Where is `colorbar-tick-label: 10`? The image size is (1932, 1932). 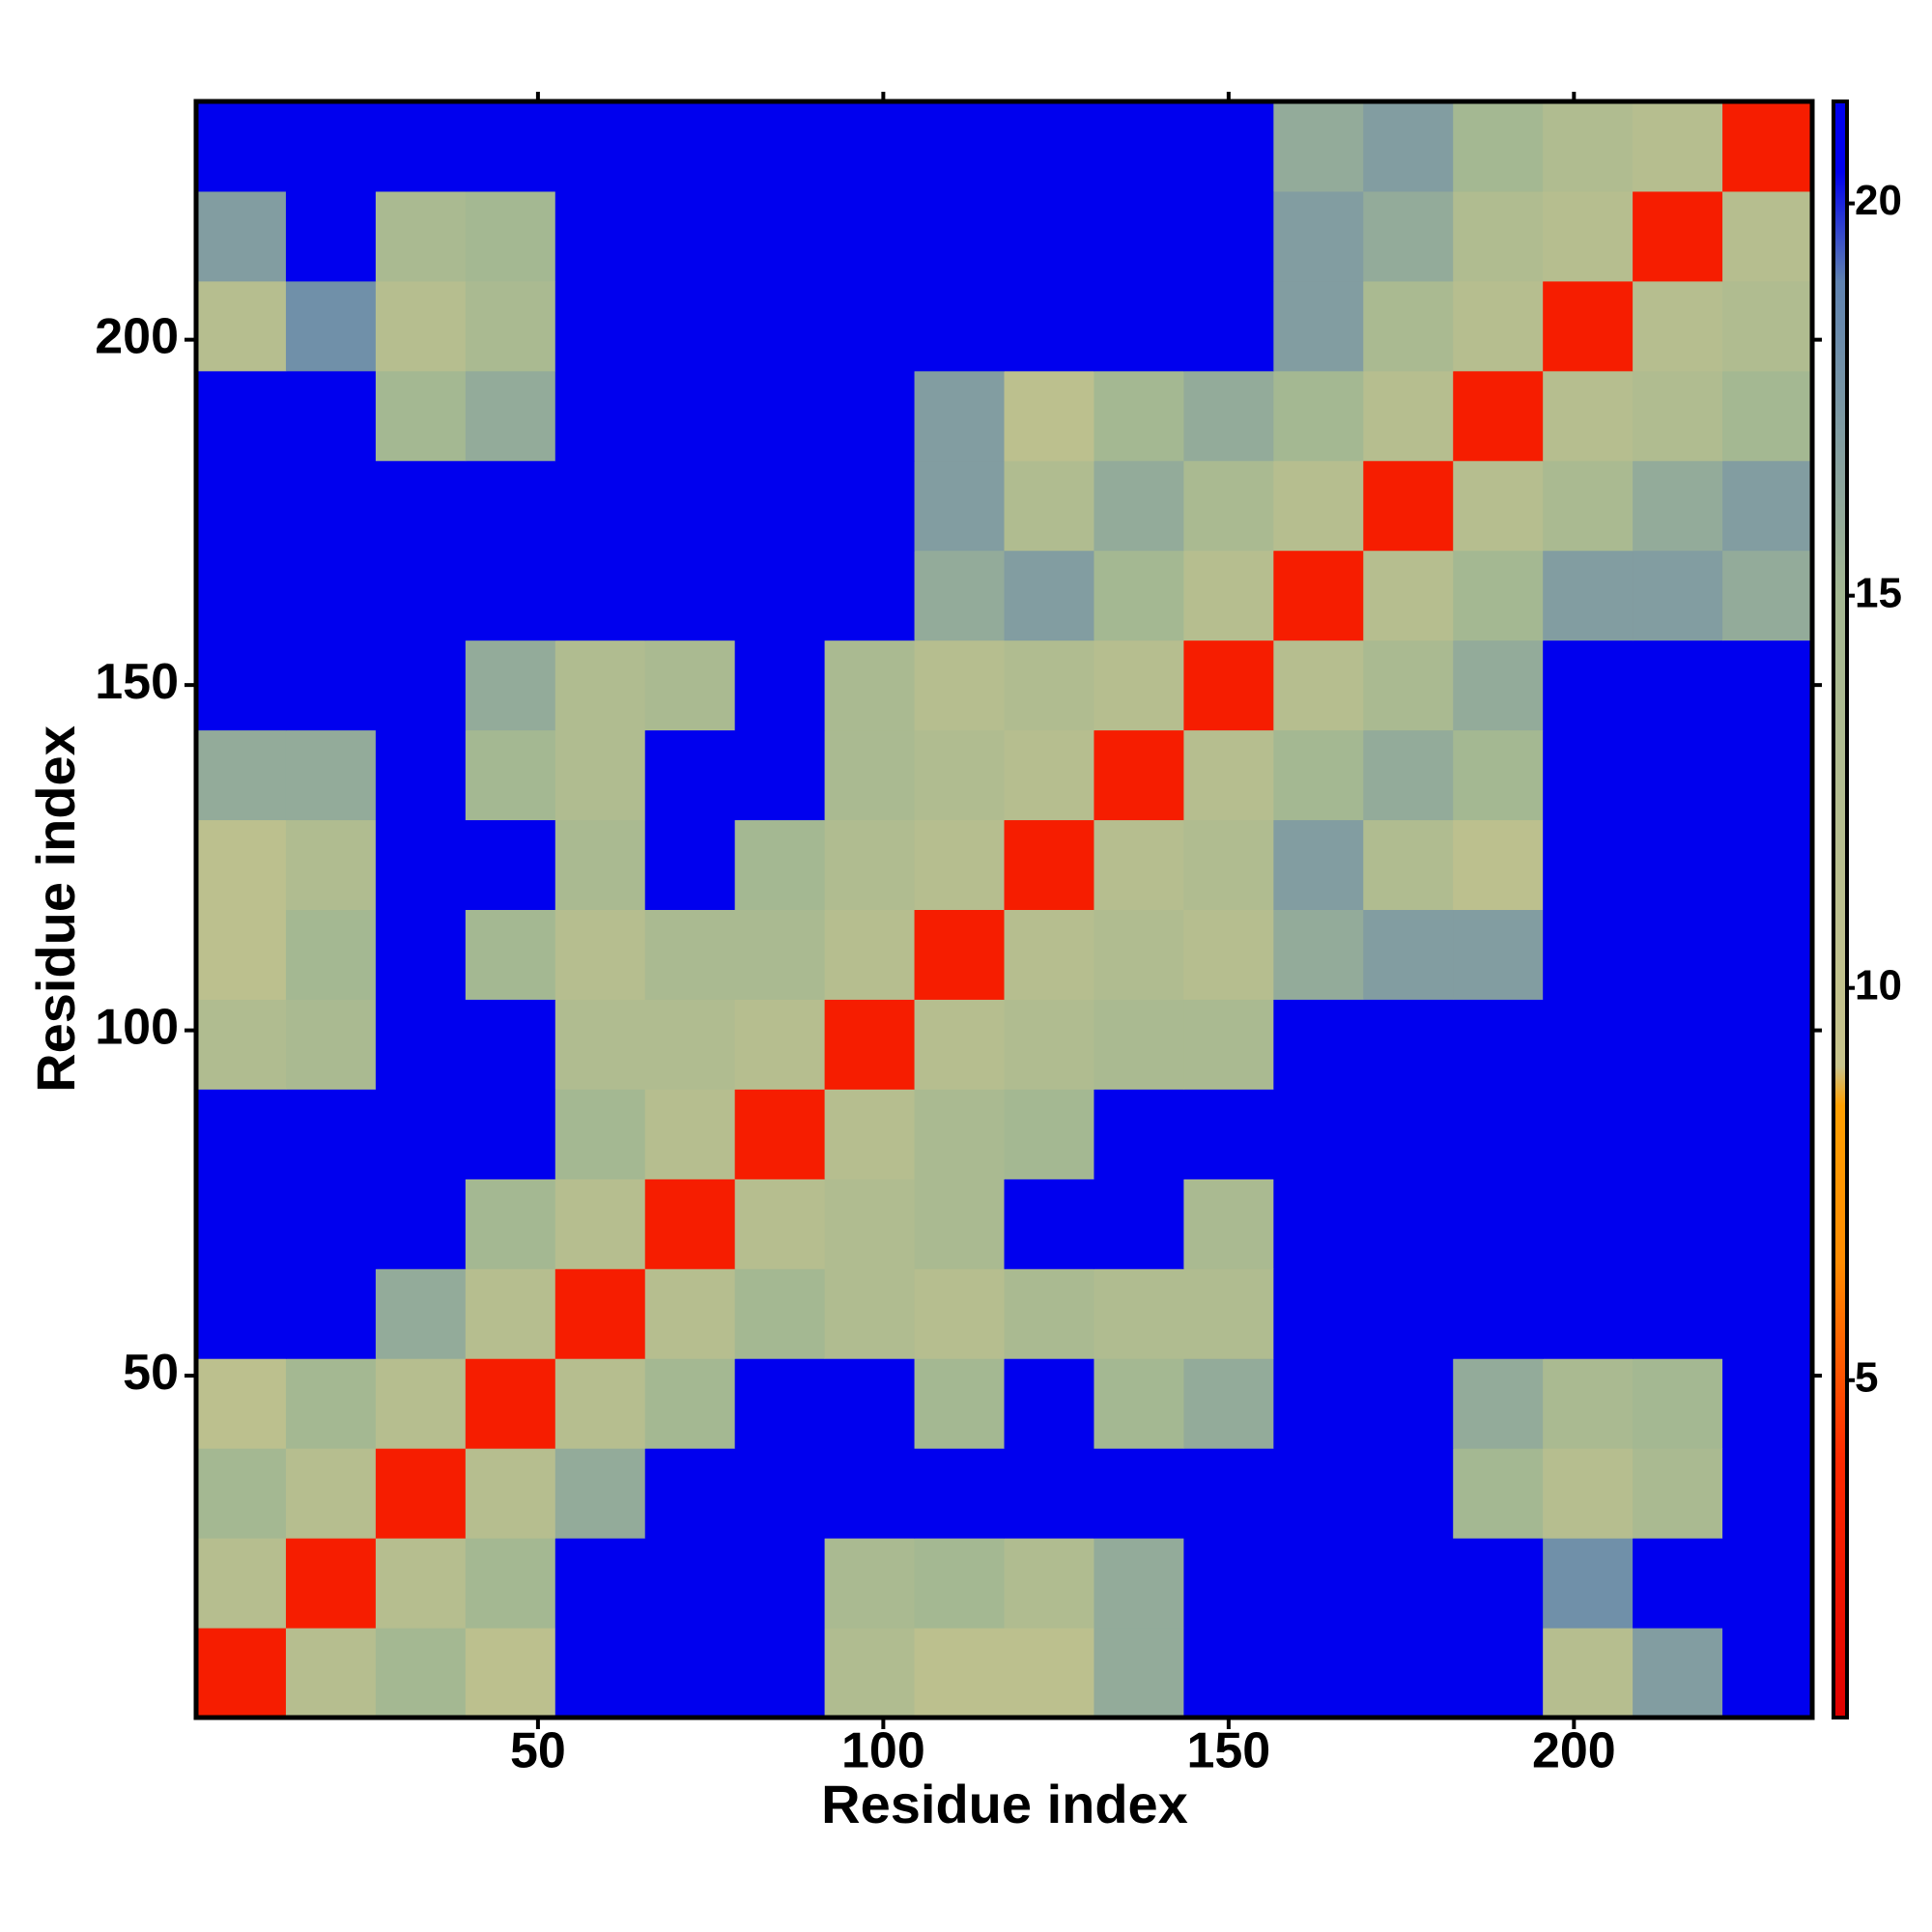 colorbar-tick-label: 10 is located at coordinates (1878, 985).